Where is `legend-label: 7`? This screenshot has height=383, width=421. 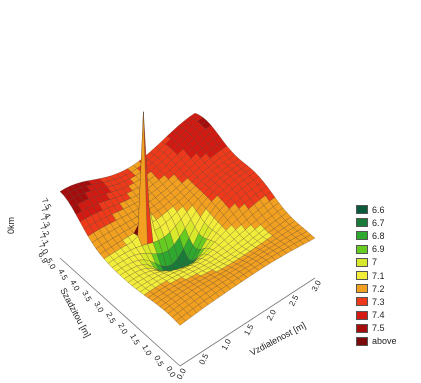
legend-label: 7 is located at coordinates (375, 262).